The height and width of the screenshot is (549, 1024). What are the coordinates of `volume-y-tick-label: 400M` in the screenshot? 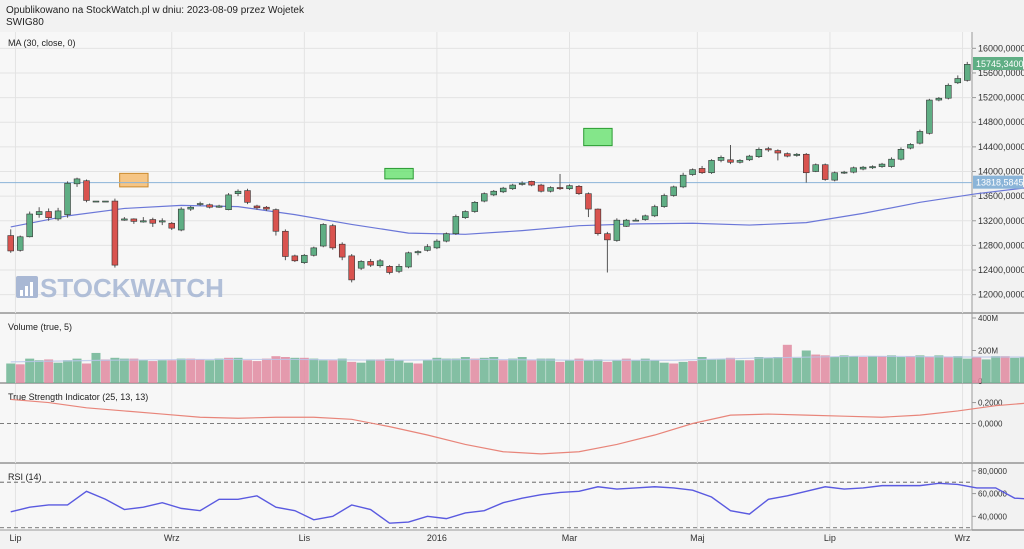 It's located at (988, 318).